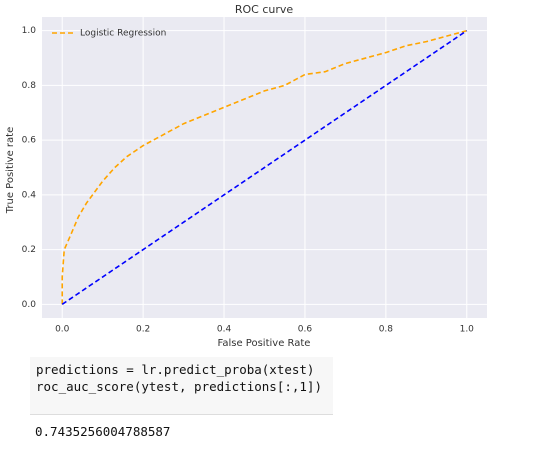  I want to click on y-axis-label: True Positive rate, so click(10, 170).